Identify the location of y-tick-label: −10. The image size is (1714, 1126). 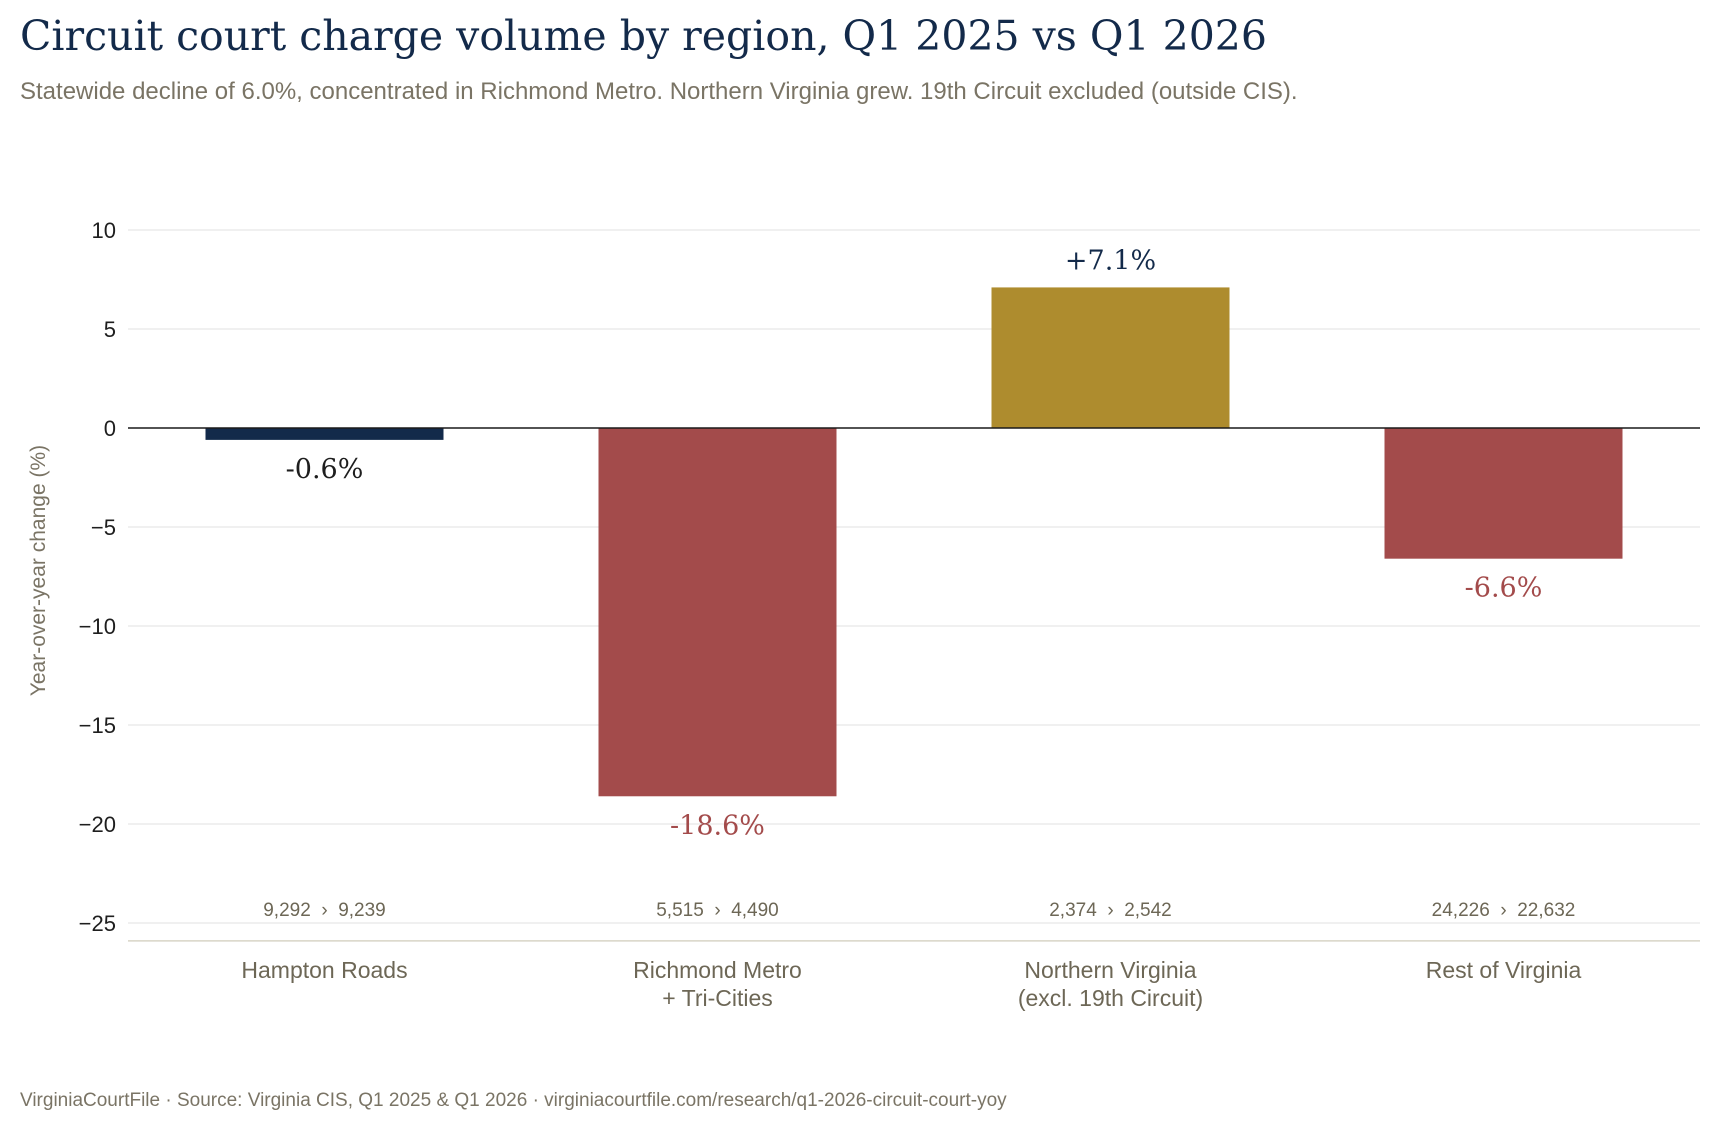
(97, 626).